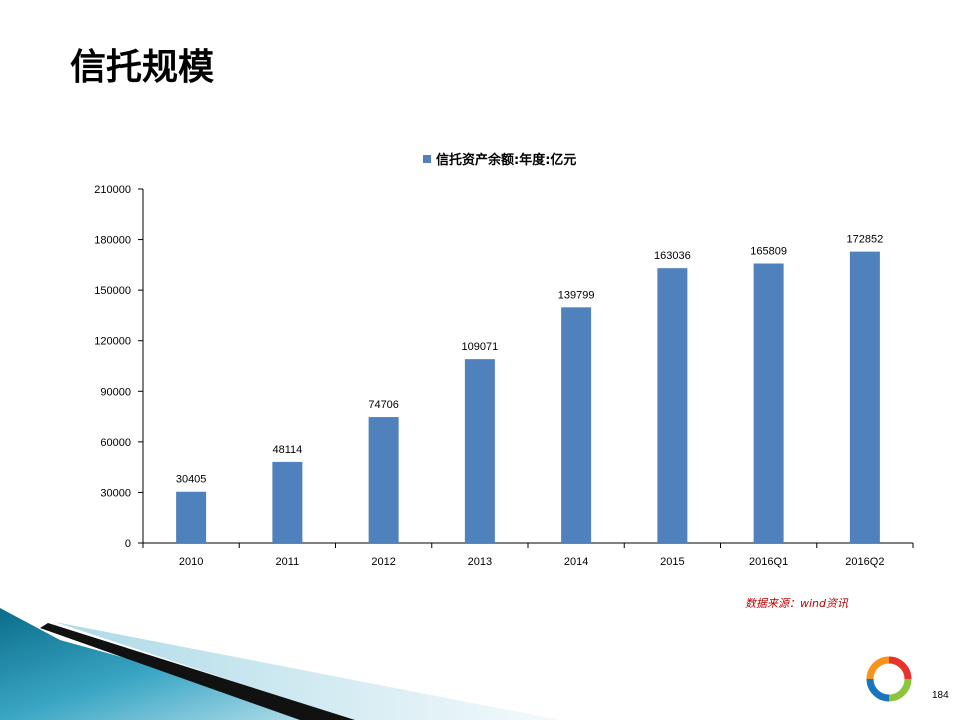 The height and width of the screenshot is (720, 960). Describe the element at coordinates (288, 562) in the screenshot. I see `x-tick-label: 2011` at that location.